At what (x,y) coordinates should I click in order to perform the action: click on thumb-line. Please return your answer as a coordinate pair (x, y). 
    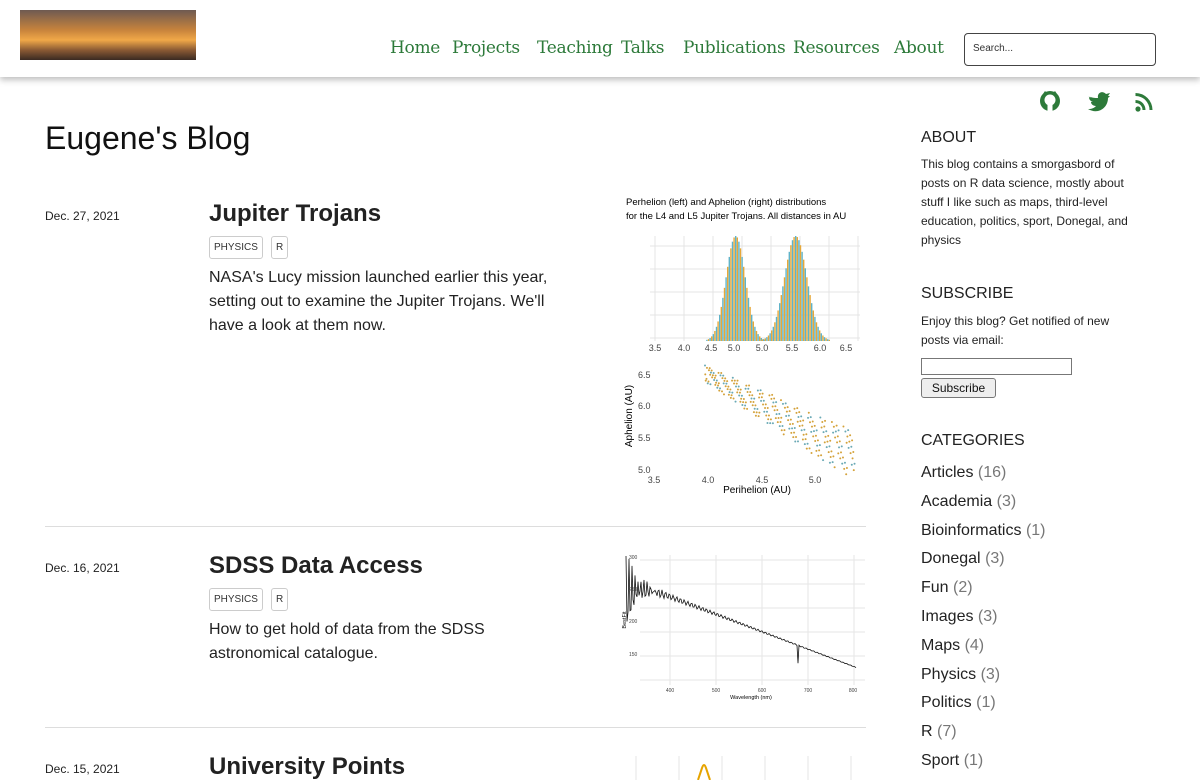
    Looking at the image, I should click on (741, 612).